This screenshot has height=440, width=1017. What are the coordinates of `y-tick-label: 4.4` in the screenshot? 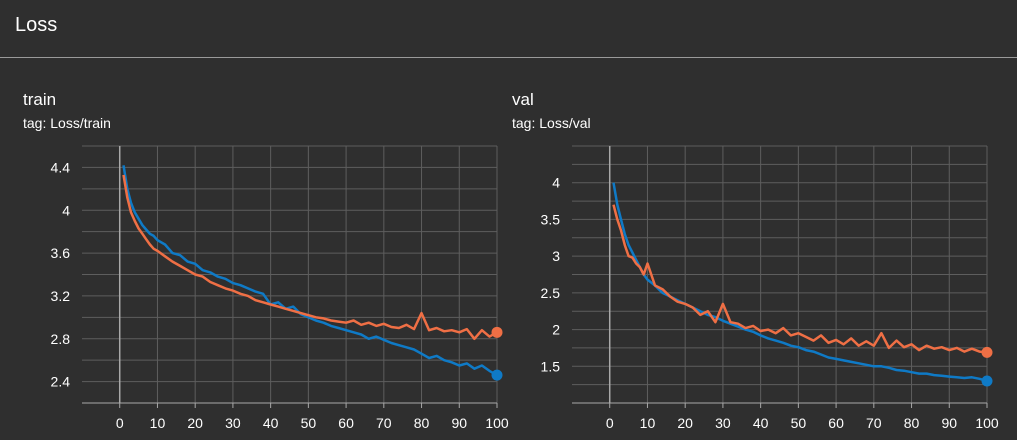 It's located at (61, 167).